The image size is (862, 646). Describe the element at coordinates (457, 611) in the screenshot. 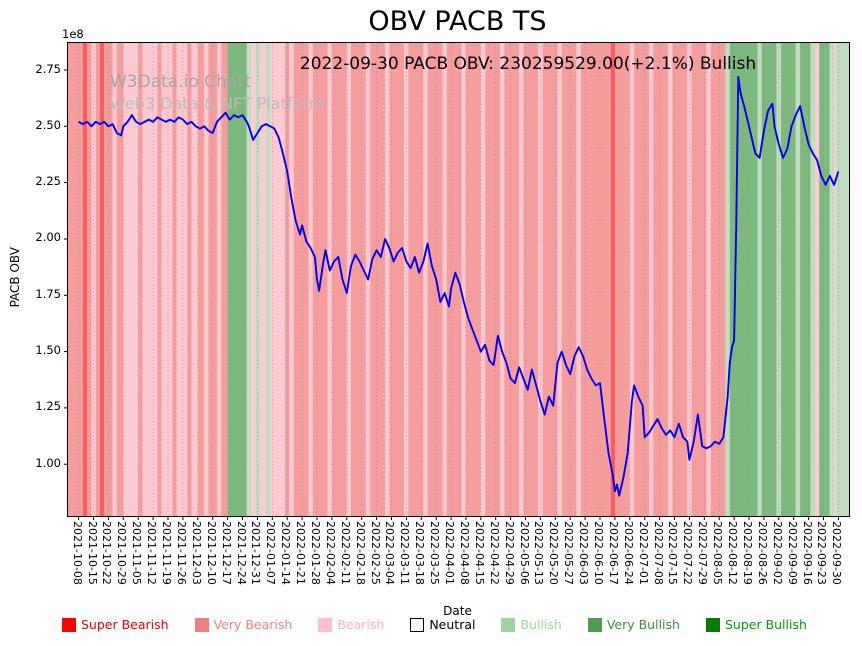

I see `x-axis-label: Date` at that location.